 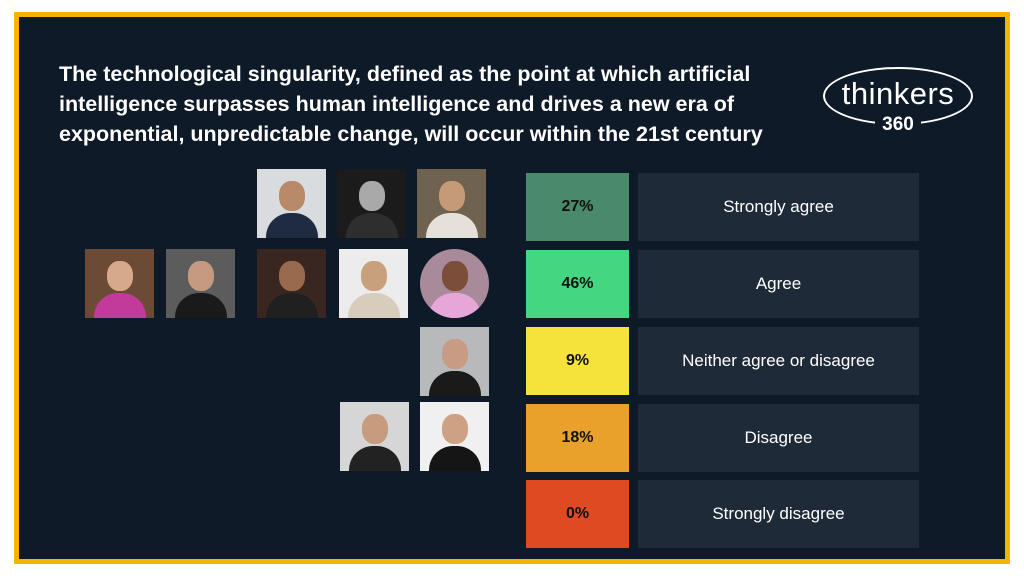 I want to click on option-neither: Neither agree or disagree, so click(x=778, y=361).